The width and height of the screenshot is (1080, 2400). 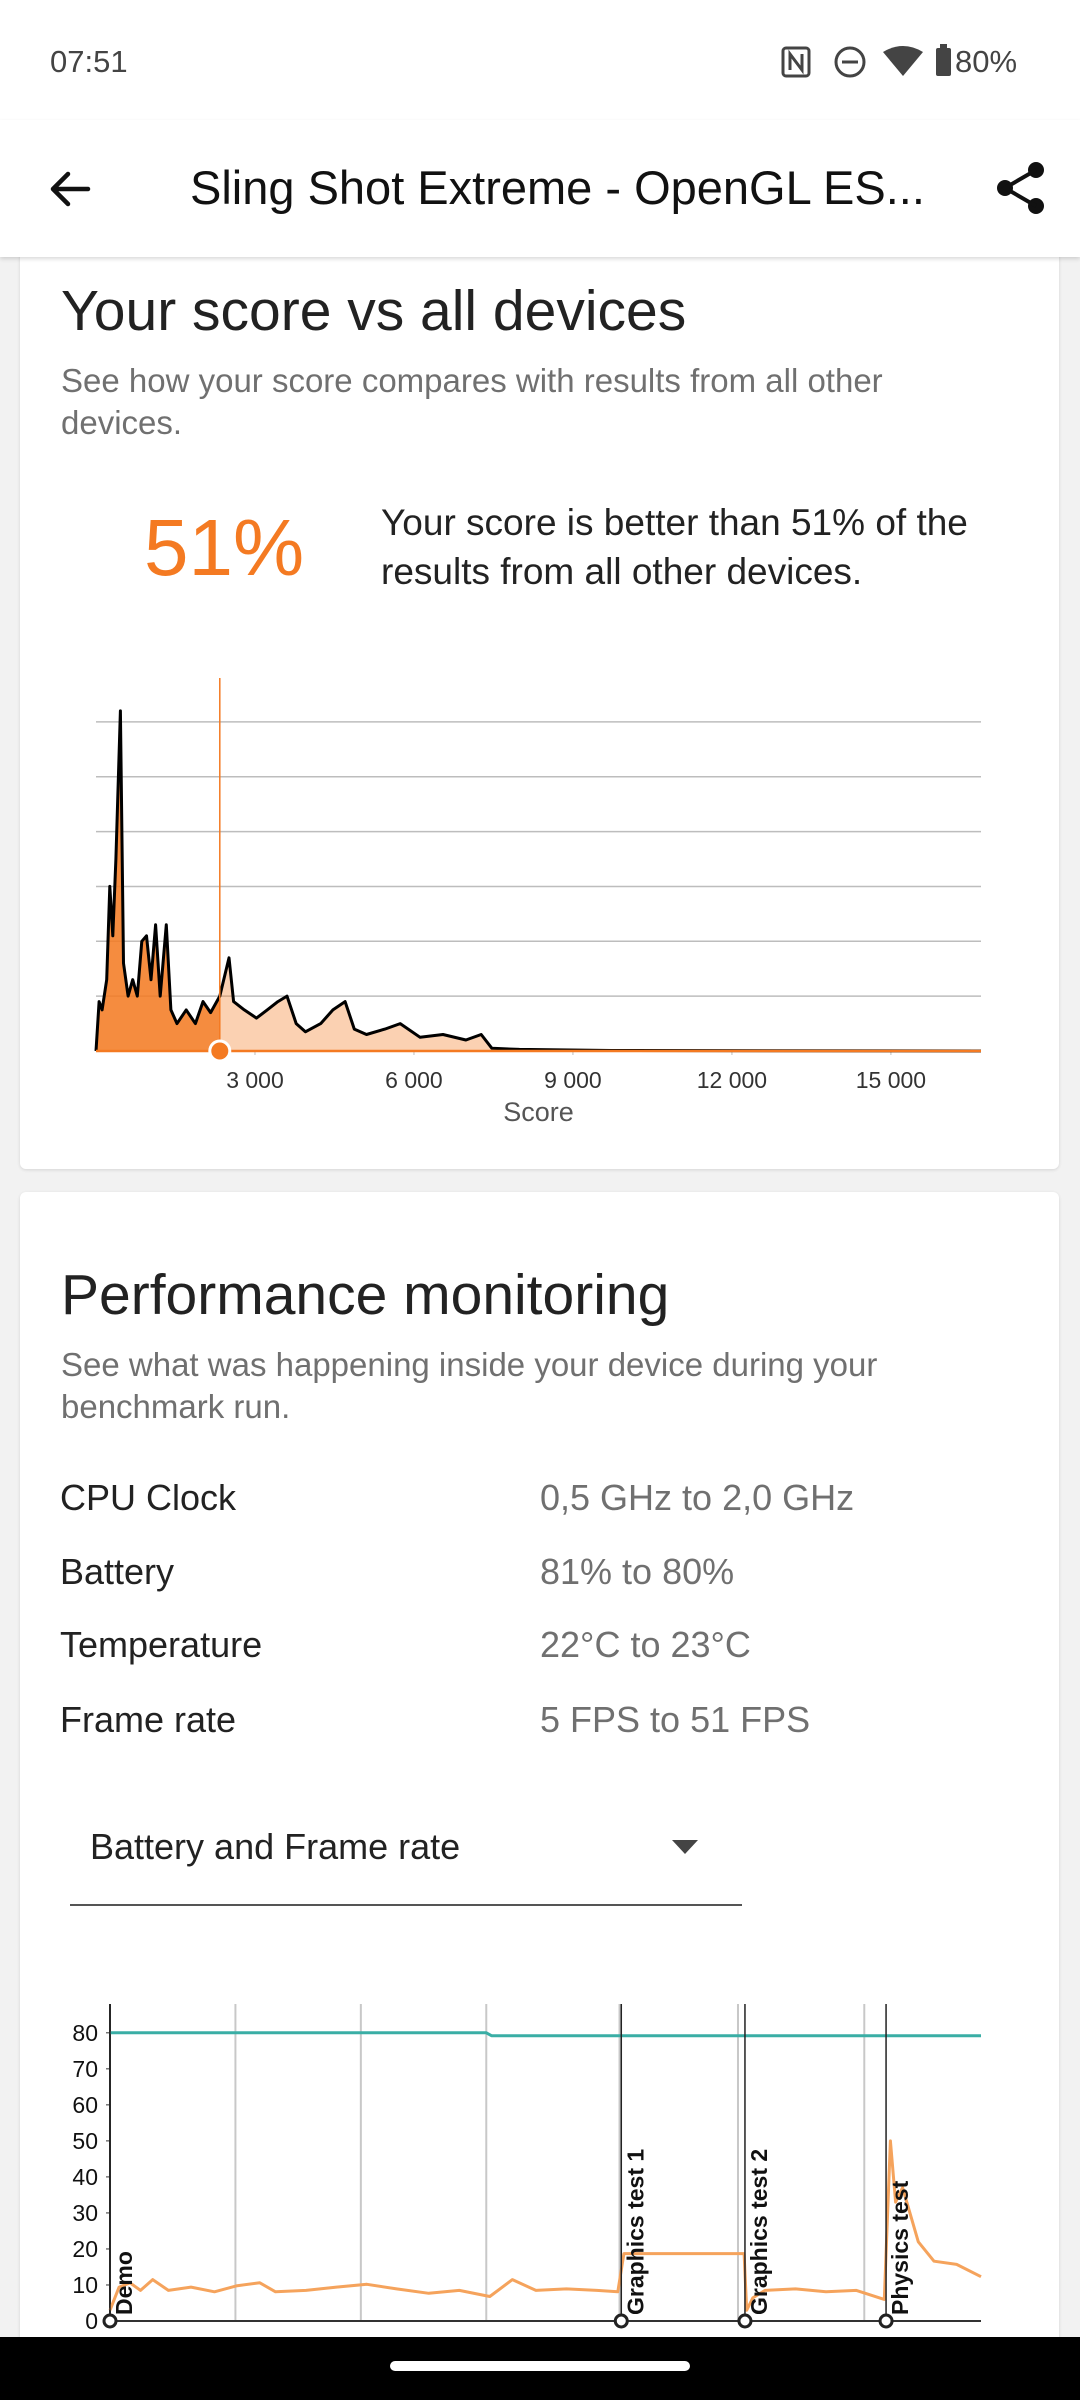 I want to click on card-title: Performance monitoring, so click(x=365, y=1295).